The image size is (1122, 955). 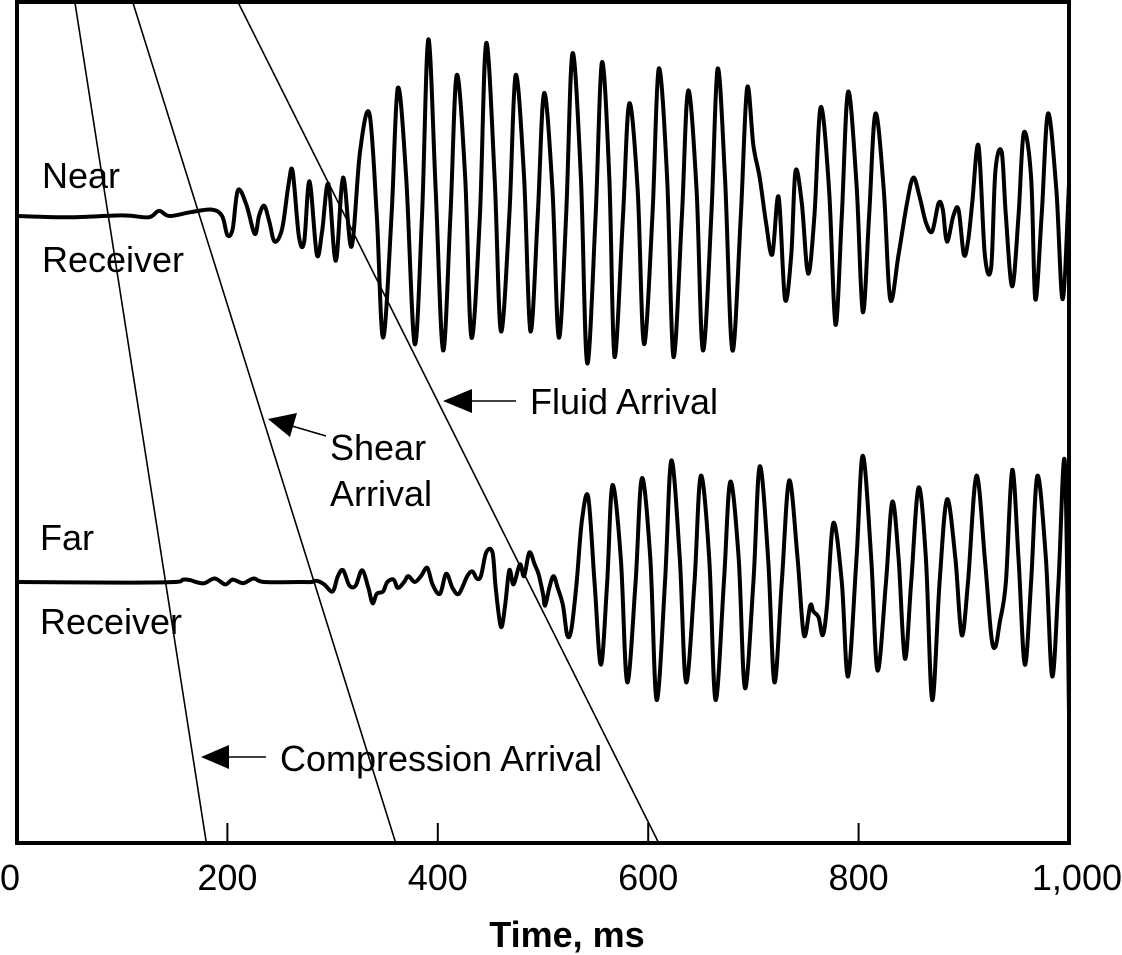 What do you see at coordinates (67, 537) in the screenshot?
I see `far-receiver-label-top: Far` at bounding box center [67, 537].